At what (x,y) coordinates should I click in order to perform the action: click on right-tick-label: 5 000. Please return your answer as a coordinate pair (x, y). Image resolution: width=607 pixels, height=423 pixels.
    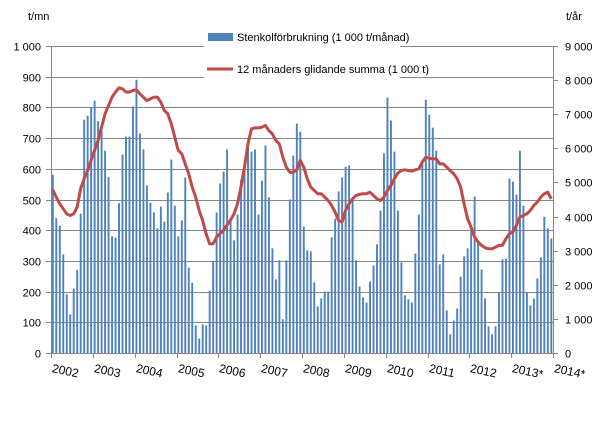
    Looking at the image, I should click on (579, 184).